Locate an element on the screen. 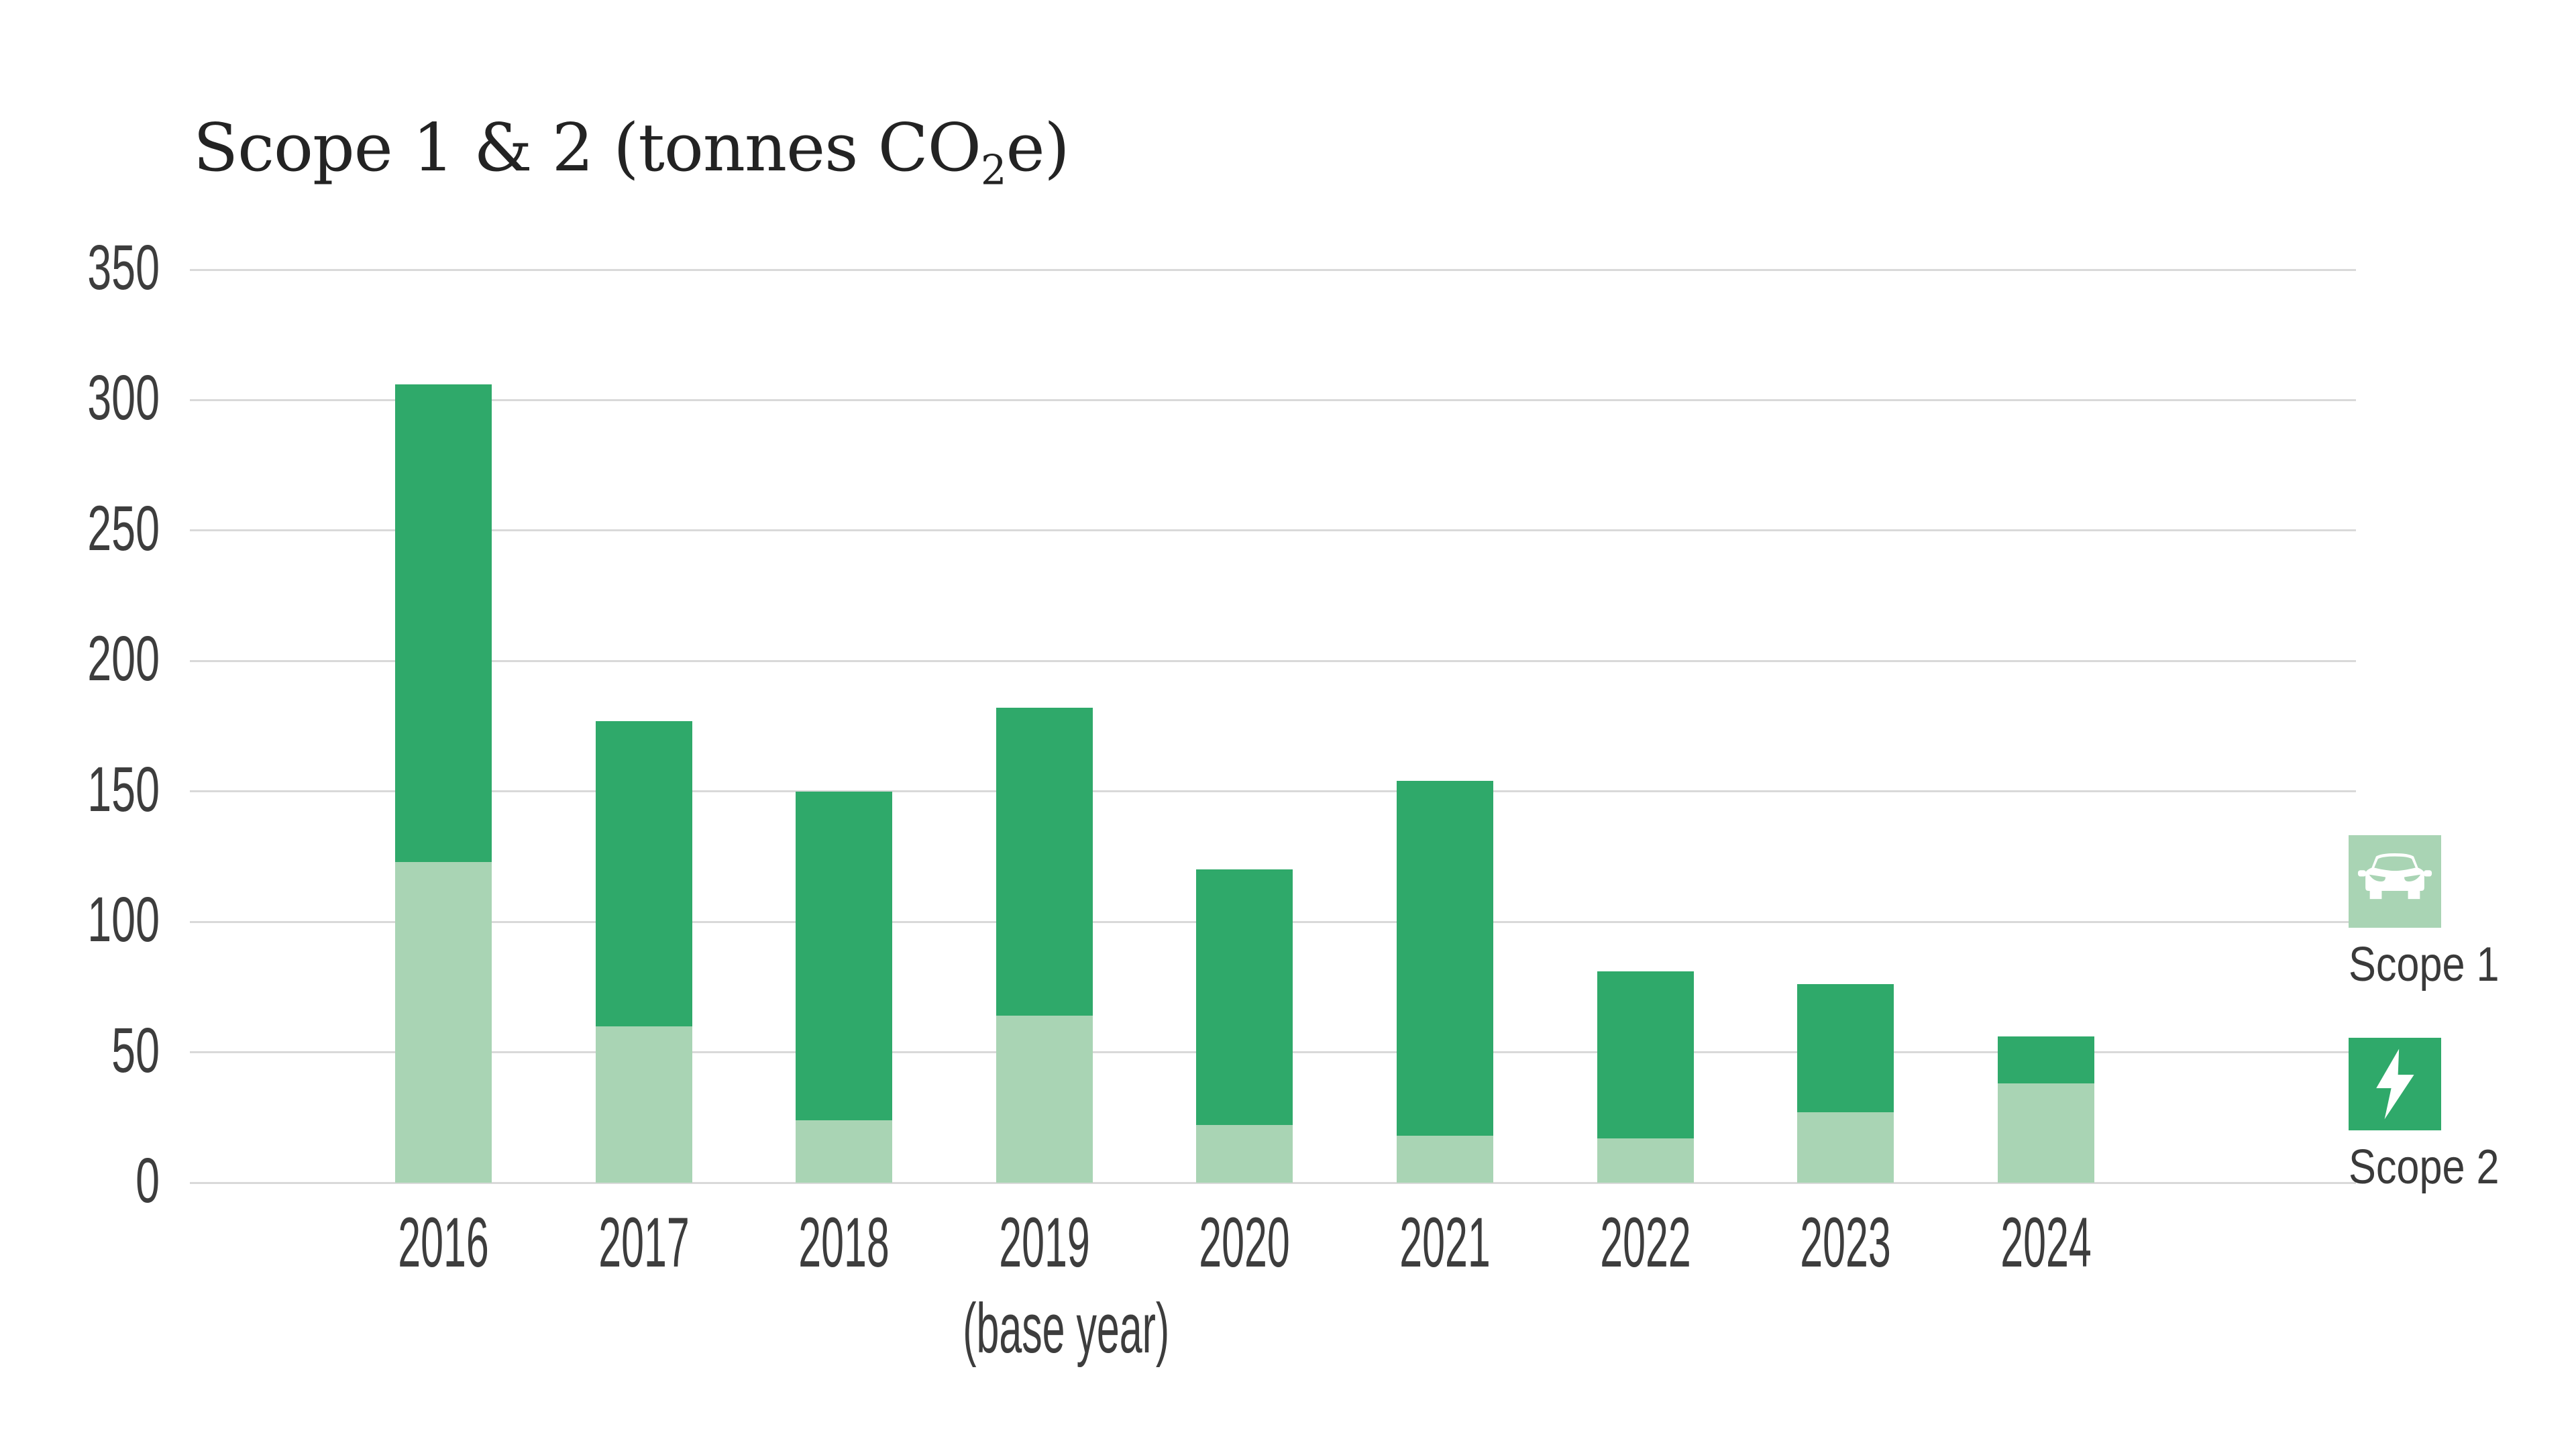  legend-swatch-scope1 is located at coordinates (2395, 881).